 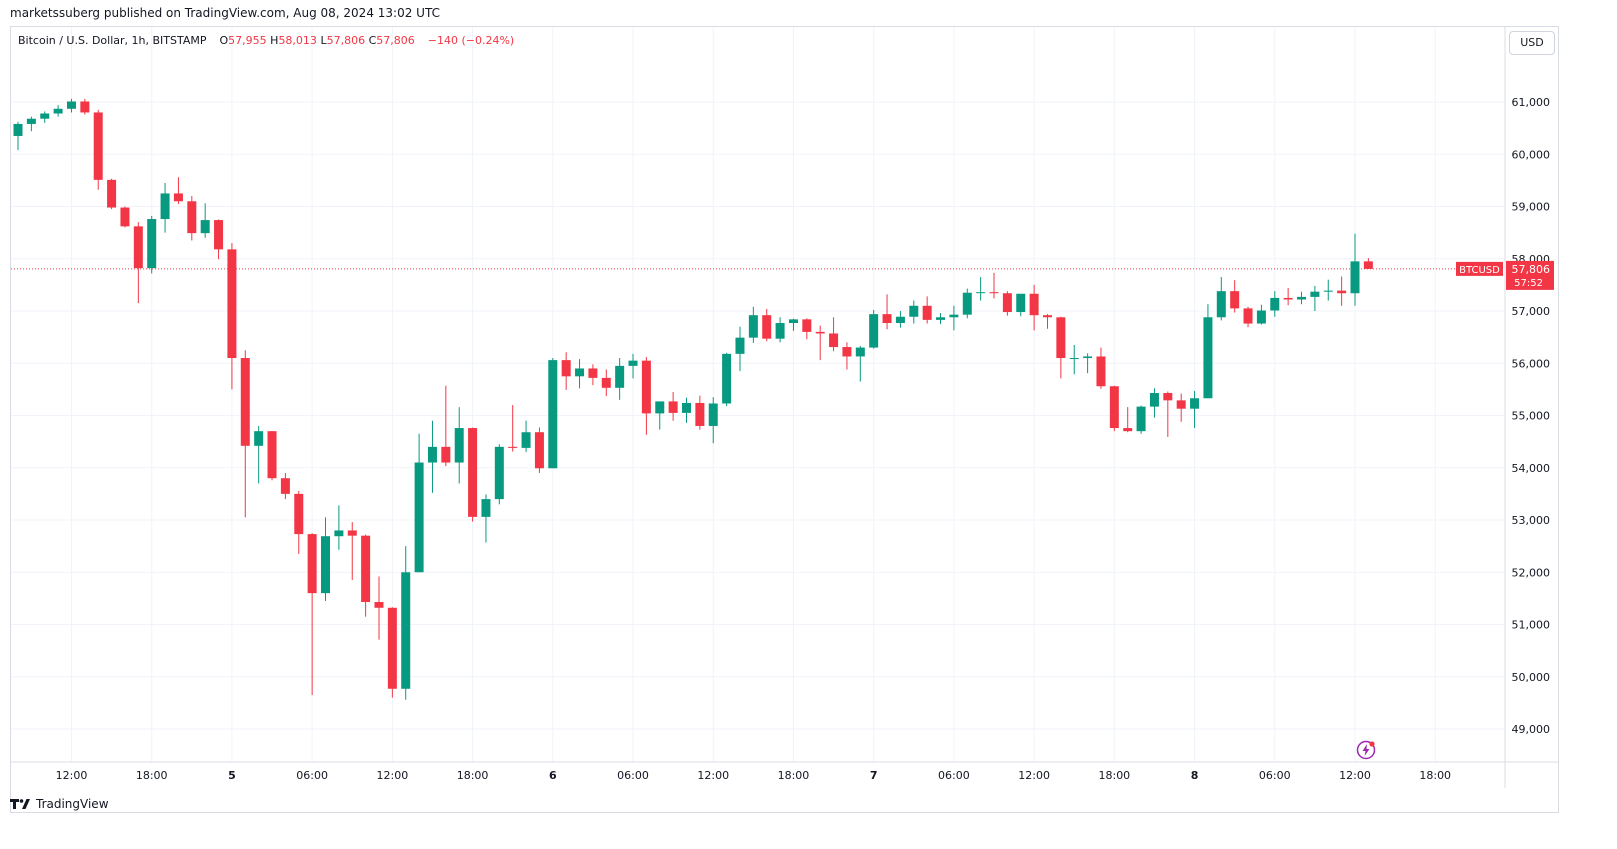 I want to click on x-tick-label: 18:00, so click(x=1114, y=775).